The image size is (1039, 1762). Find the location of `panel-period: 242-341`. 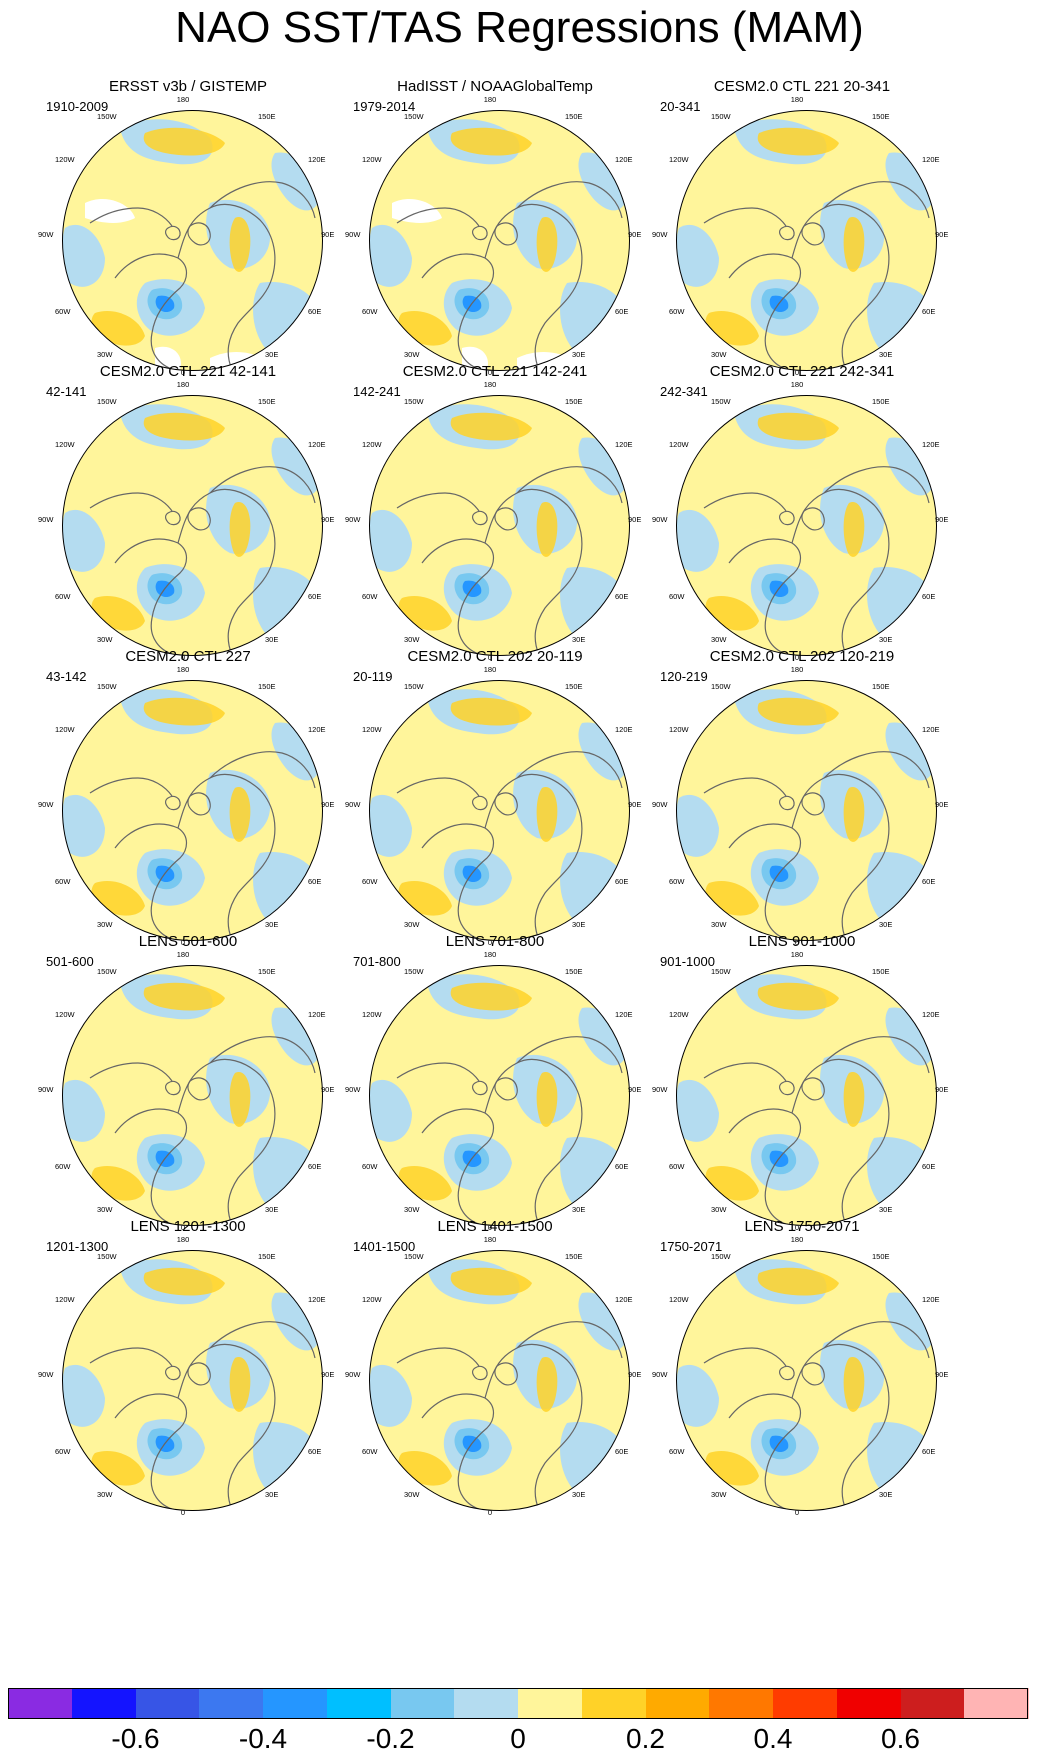

panel-period: 242-341 is located at coordinates (684, 391).